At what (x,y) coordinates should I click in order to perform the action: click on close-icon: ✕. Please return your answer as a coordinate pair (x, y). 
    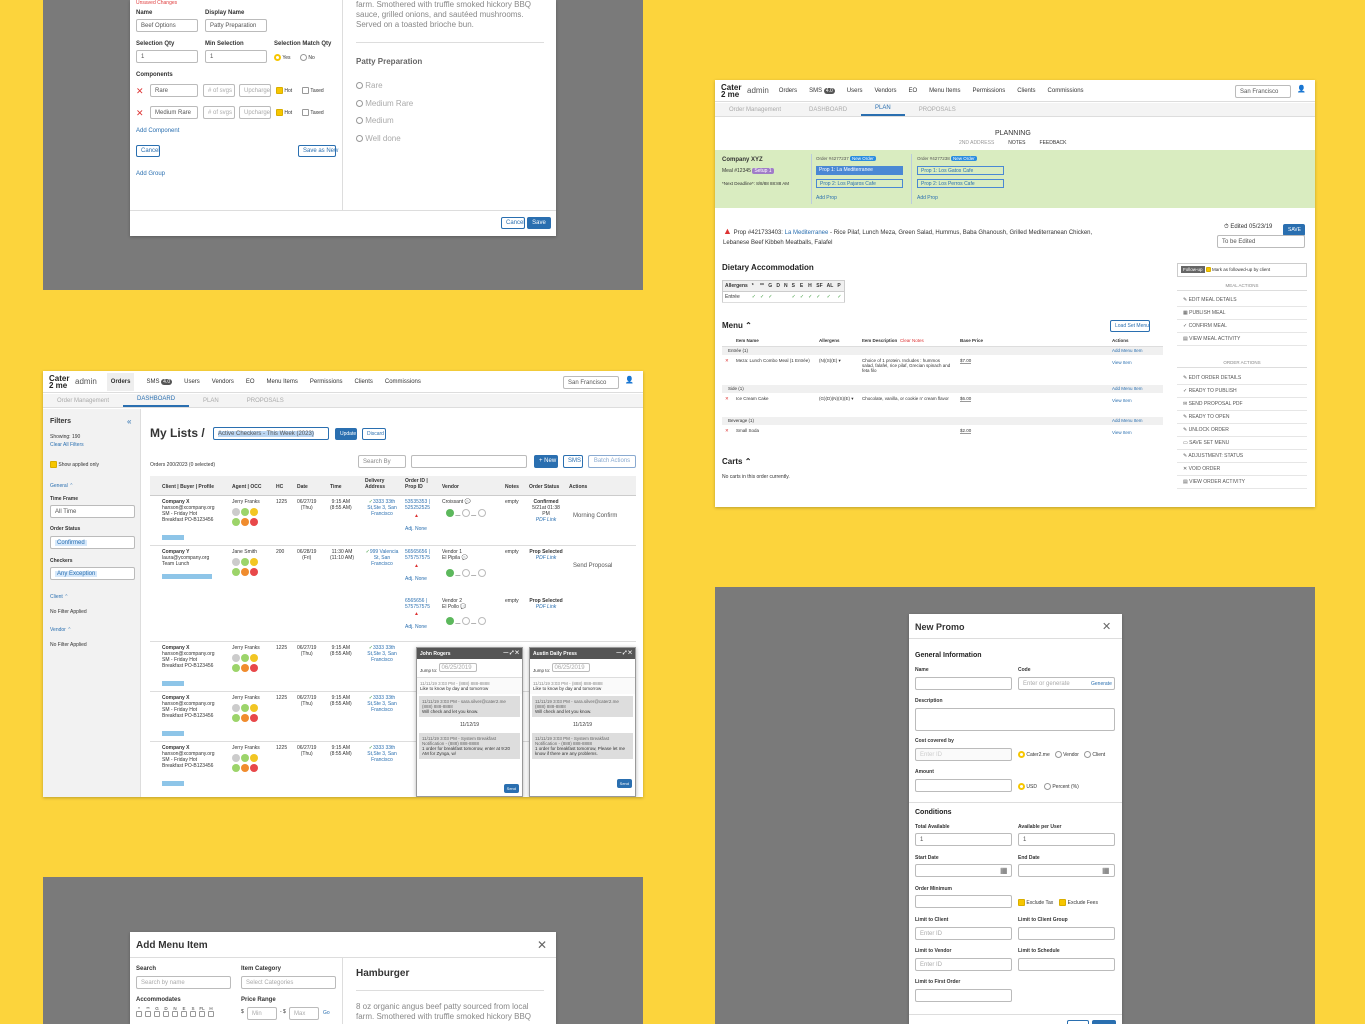
    Looking at the image, I should click on (1107, 627).